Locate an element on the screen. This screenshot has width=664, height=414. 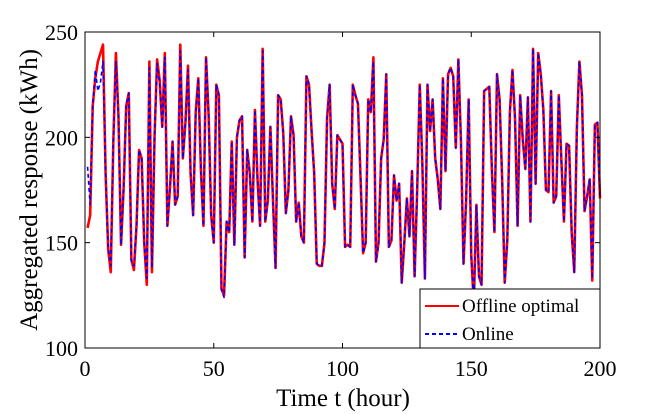
y-tick-label: 200 is located at coordinates (61, 137).